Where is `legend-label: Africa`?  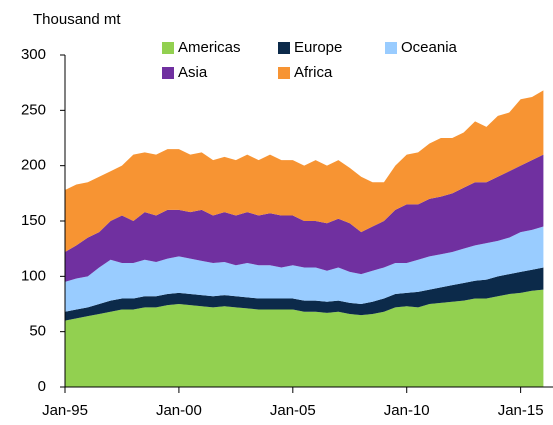
legend-label: Africa is located at coordinates (313, 72).